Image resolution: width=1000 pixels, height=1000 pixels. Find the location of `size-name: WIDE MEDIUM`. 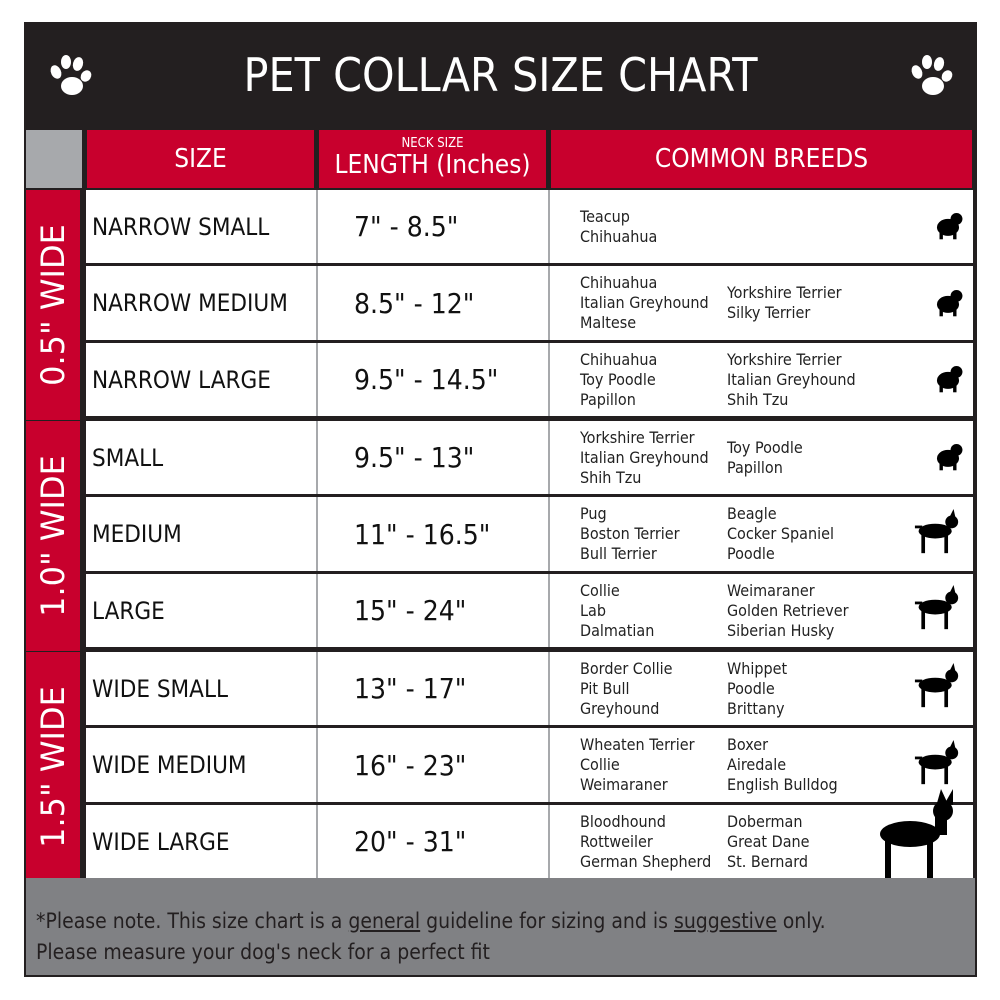

size-name: WIDE MEDIUM is located at coordinates (201, 765).